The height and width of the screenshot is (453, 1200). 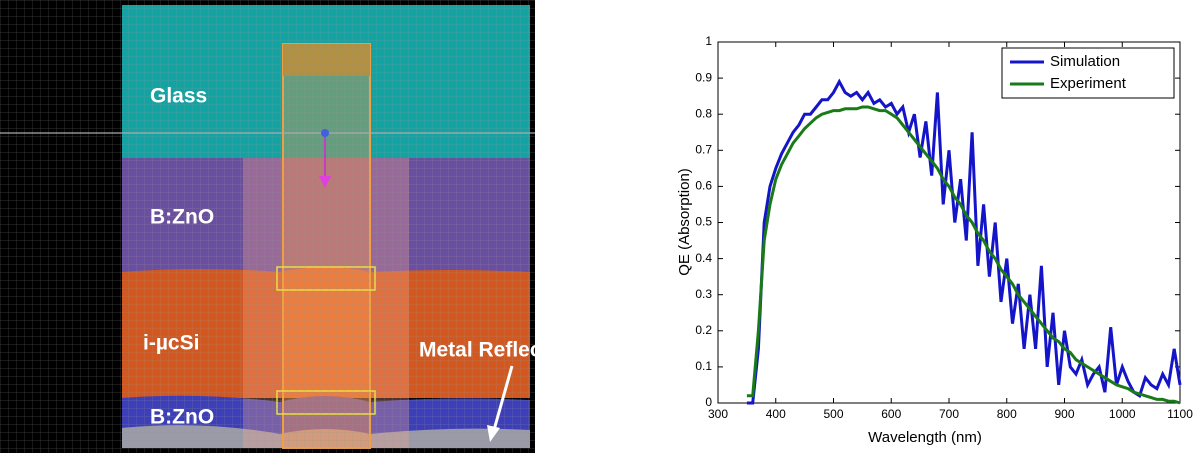 What do you see at coordinates (477, 350) in the screenshot?
I see `annotation: Metal Reflector` at bounding box center [477, 350].